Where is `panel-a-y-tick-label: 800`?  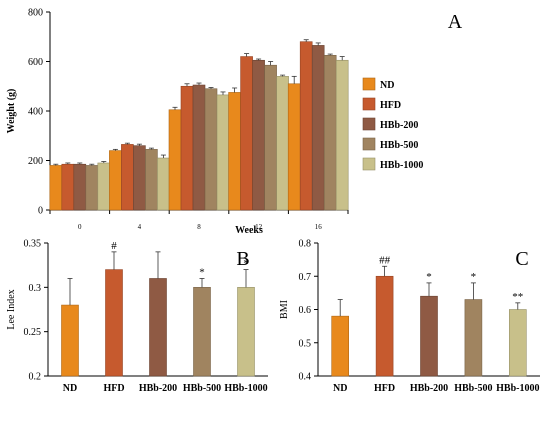
panel-a-y-tick-label: 800 is located at coordinates (35, 13).